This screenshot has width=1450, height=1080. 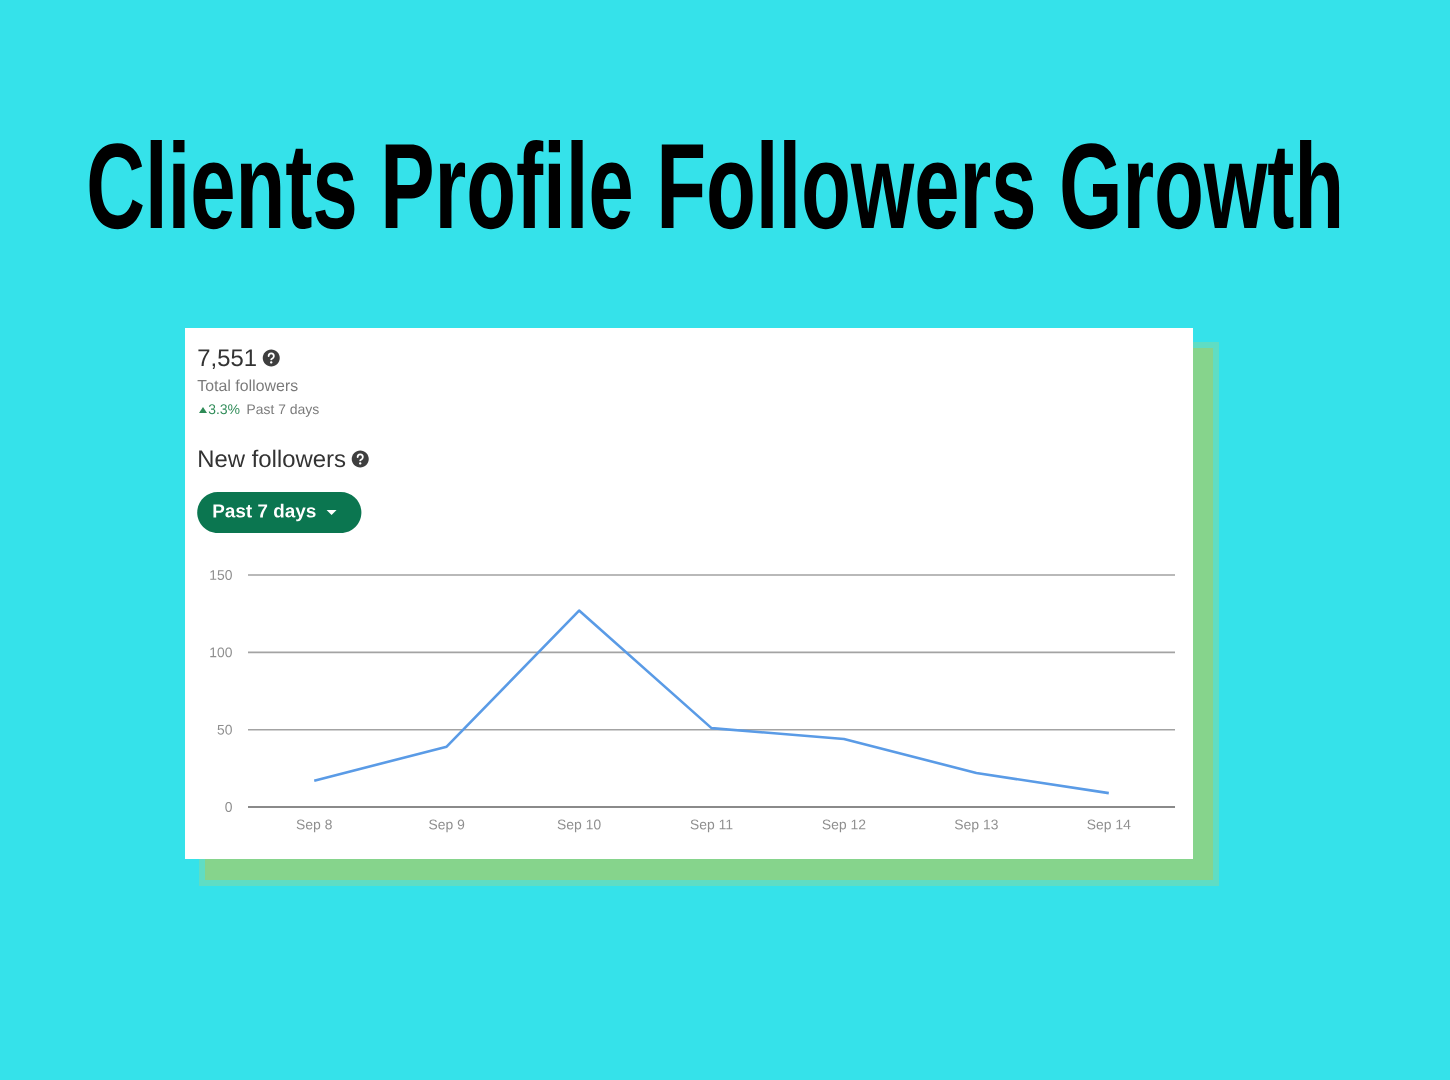 I want to click on x-tick-label: Sep 10, so click(x=579, y=826).